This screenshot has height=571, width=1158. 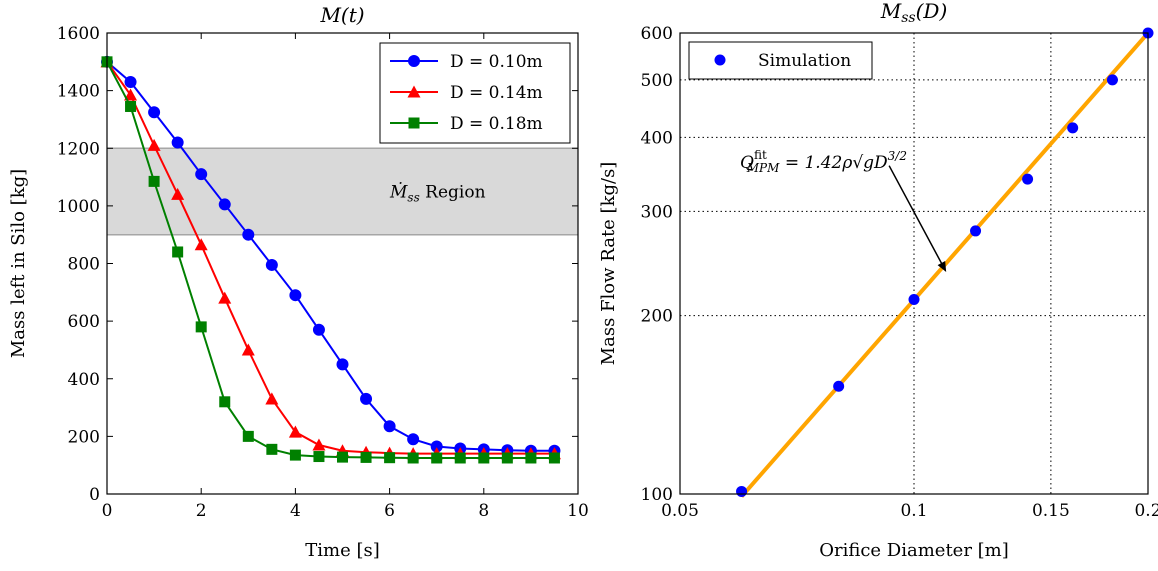 What do you see at coordinates (657, 81) in the screenshot?
I see `right-y-tick-label: 500` at bounding box center [657, 81].